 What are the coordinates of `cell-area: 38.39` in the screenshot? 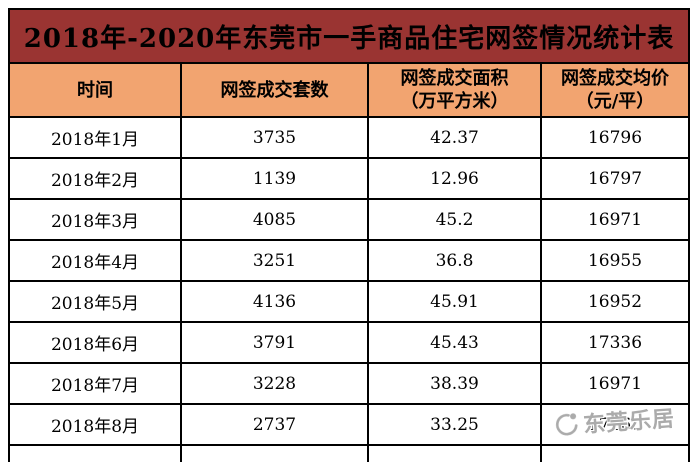 It's located at (454, 383).